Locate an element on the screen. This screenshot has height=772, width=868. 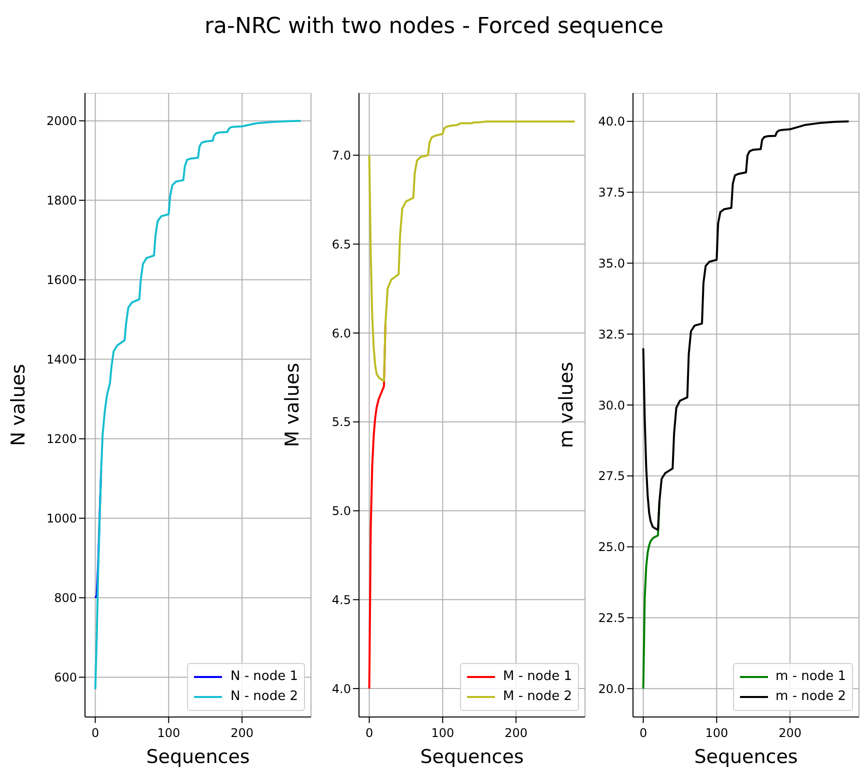
legend-label: N - node 1 is located at coordinates (264, 677).